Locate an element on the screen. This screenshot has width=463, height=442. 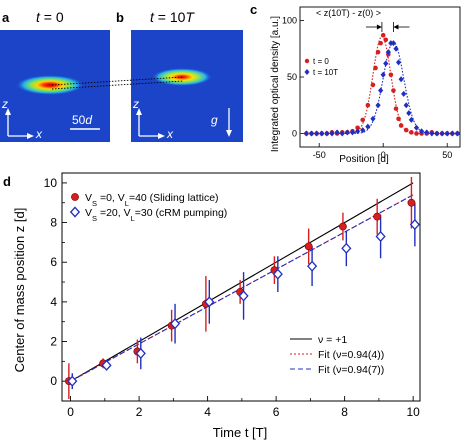
panel-d-xtick-label: 0 is located at coordinates (70, 412).